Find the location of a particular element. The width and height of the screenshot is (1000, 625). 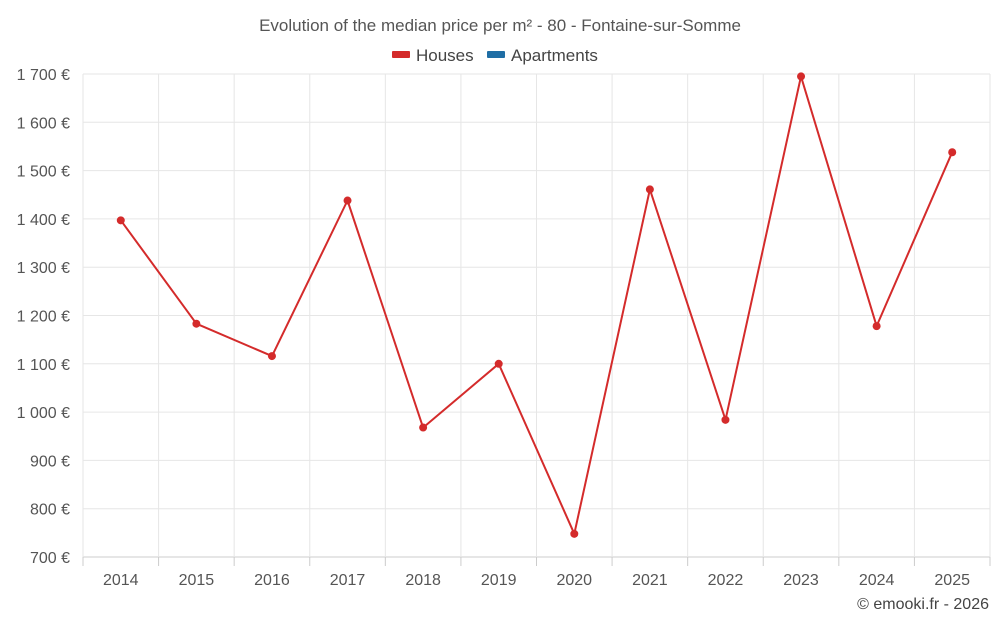

x-tick-label: 2025 is located at coordinates (952, 580).